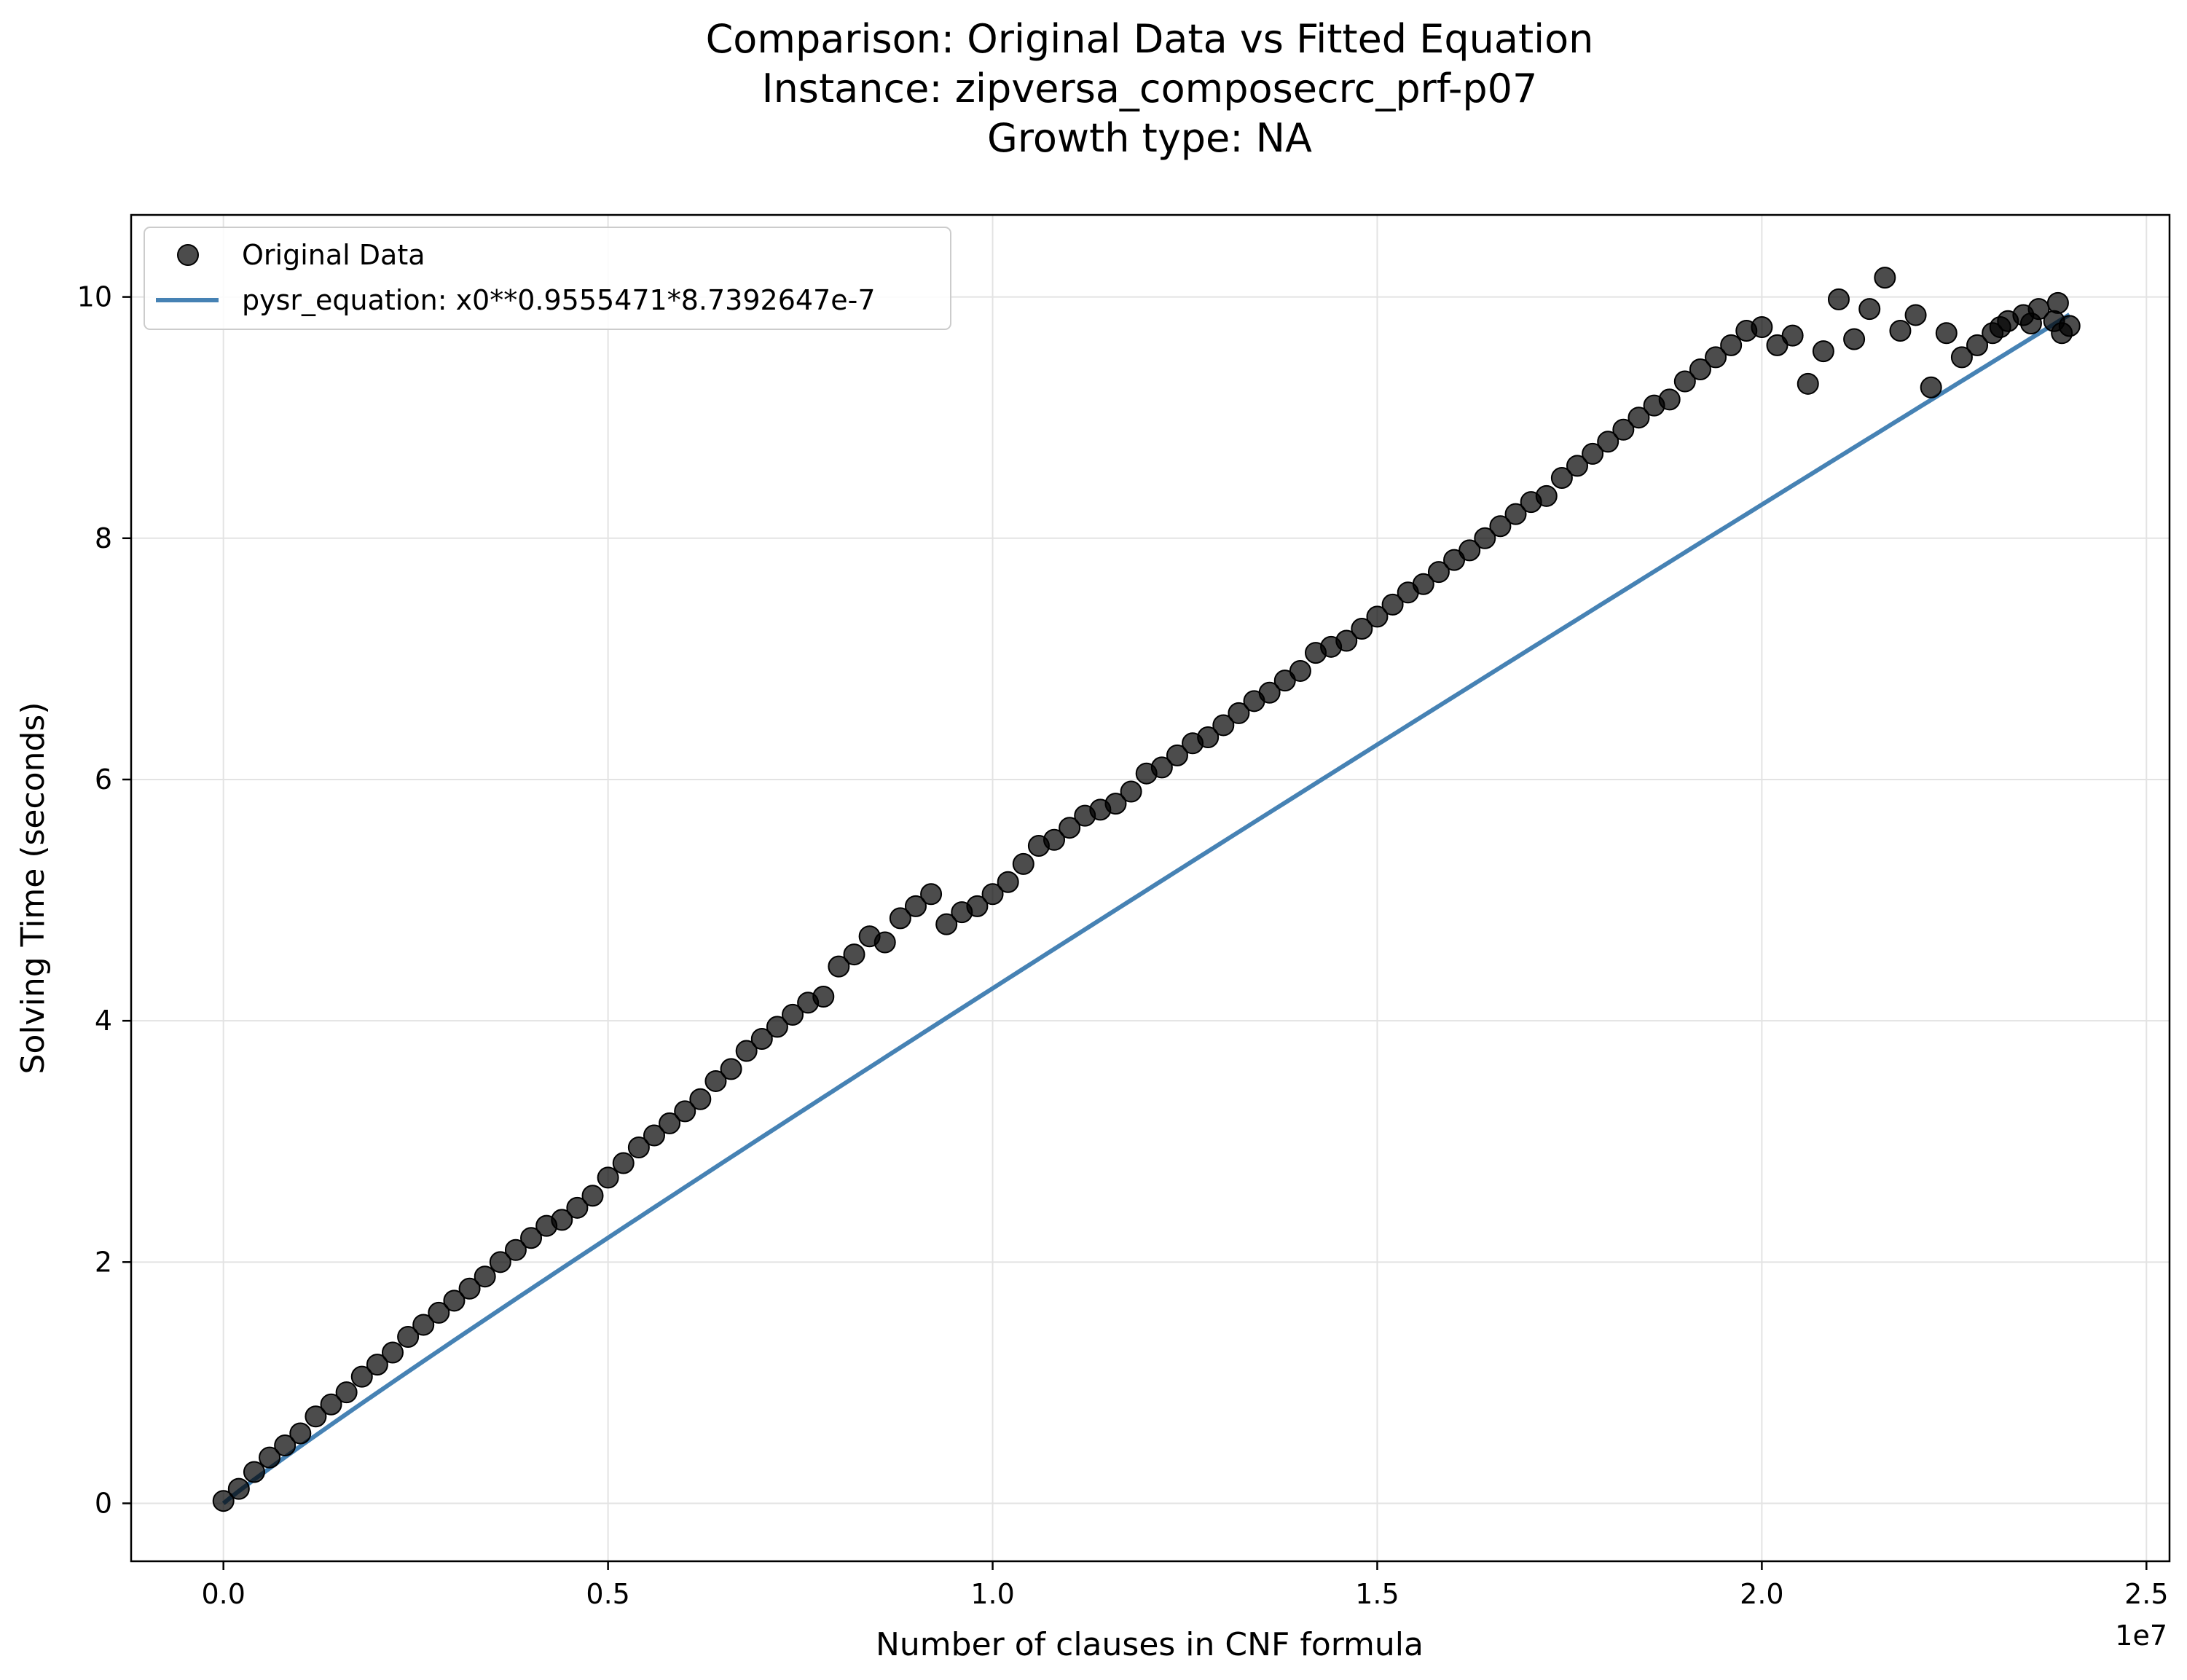 This screenshot has width=2187, height=1680. What do you see at coordinates (1762, 1594) in the screenshot?
I see `x-tick-label: 2.0` at bounding box center [1762, 1594].